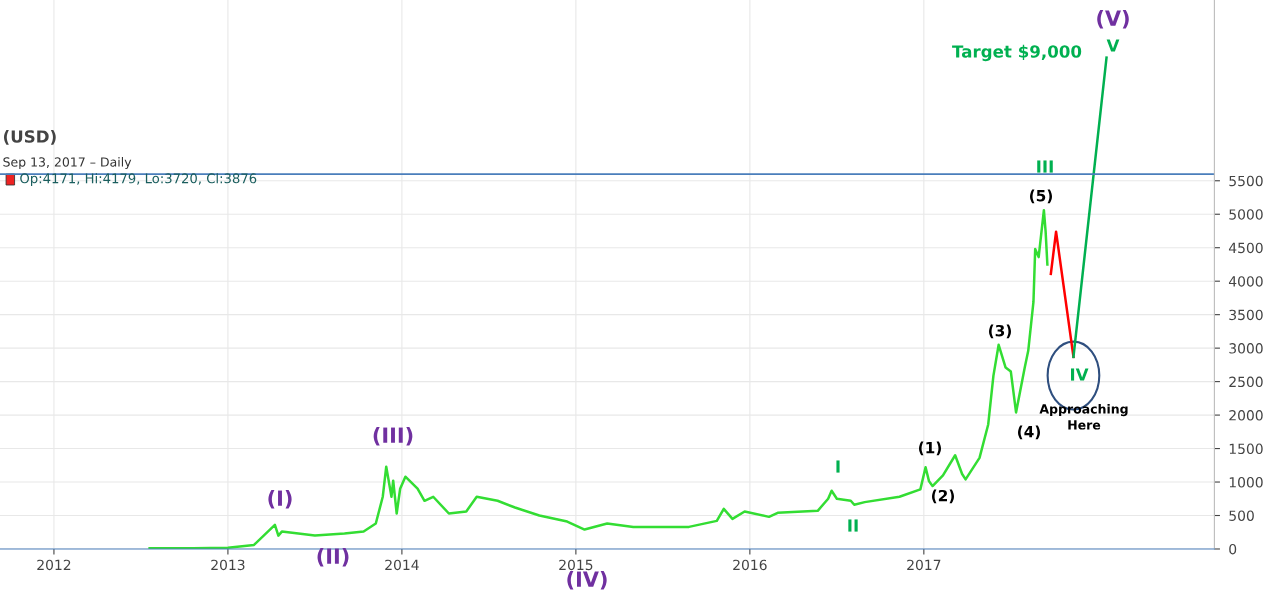 This screenshot has width=1281, height=599. I want to click on annotation: I, so click(838, 466).